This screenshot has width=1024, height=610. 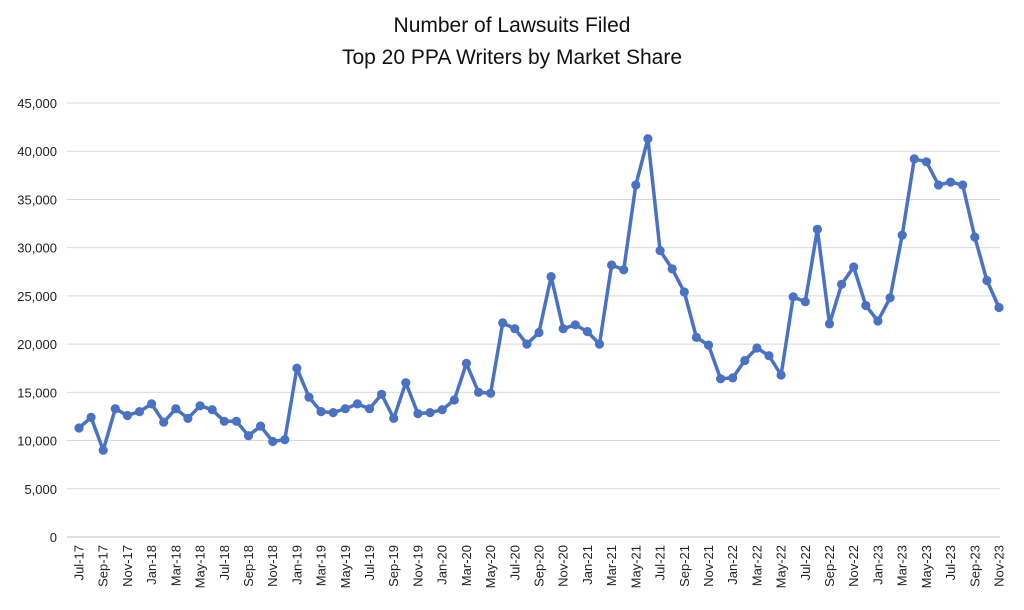 What do you see at coordinates (902, 565) in the screenshot?
I see `x-tick-label: Mar-23` at bounding box center [902, 565].